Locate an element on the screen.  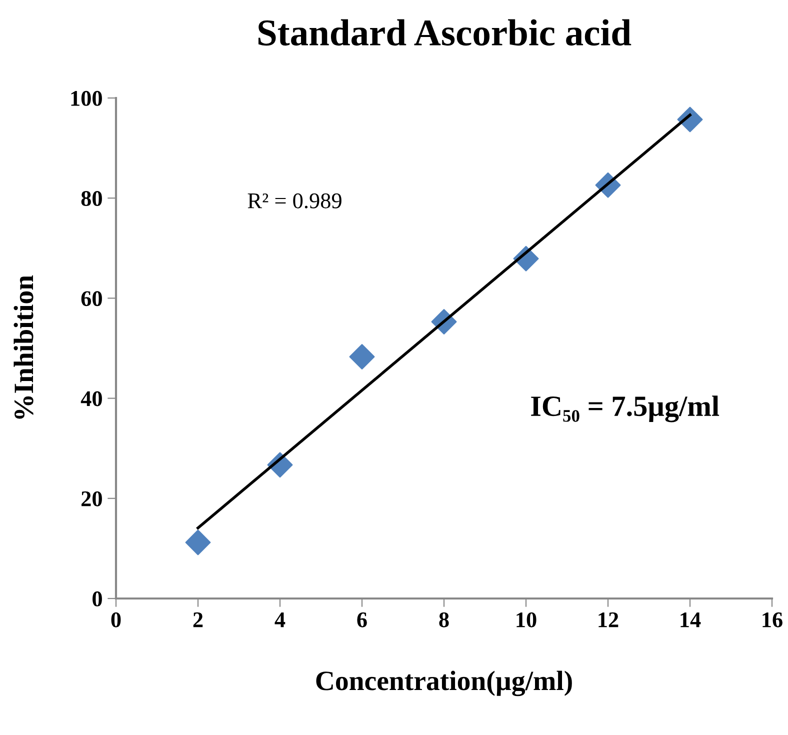
x-tick-label: 12 is located at coordinates (608, 620).